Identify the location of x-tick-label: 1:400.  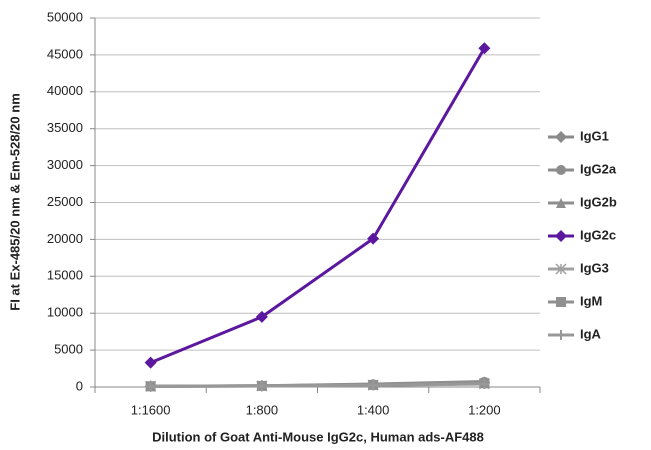
(373, 409).